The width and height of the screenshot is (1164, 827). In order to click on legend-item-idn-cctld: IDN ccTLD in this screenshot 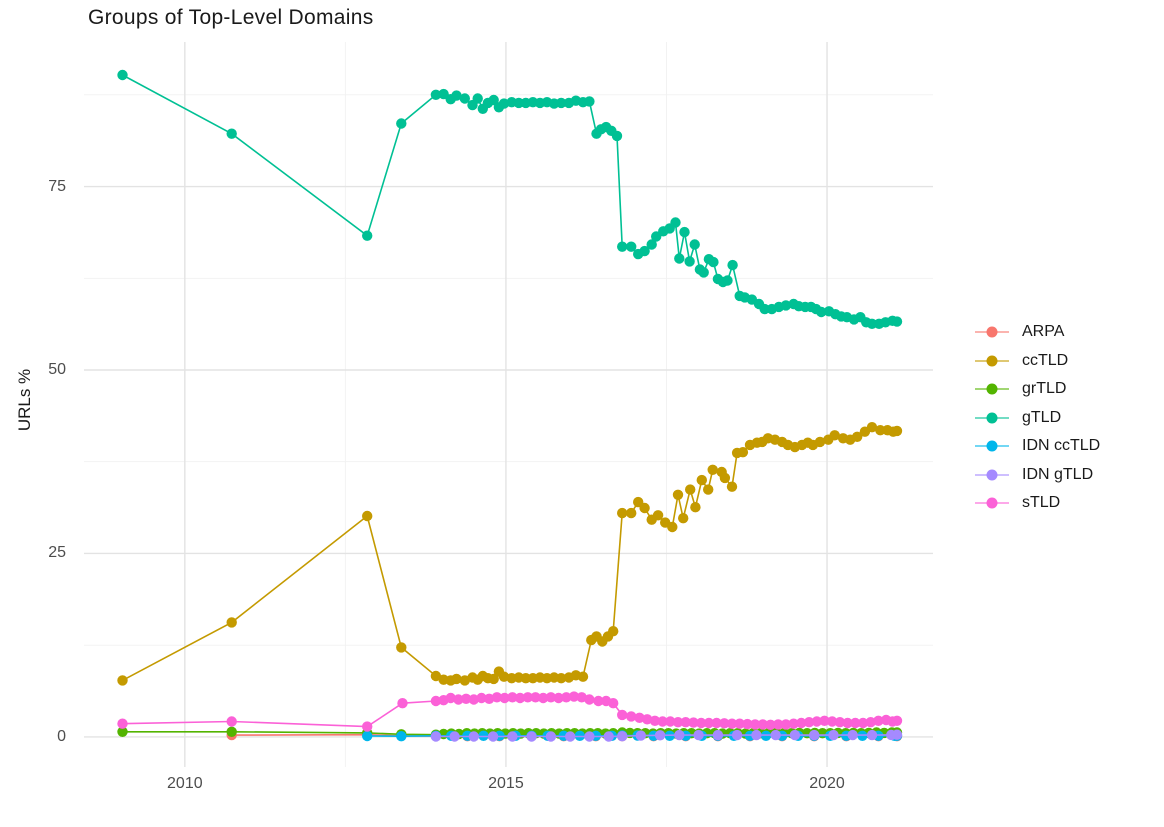, I will do `click(1037, 446)`.